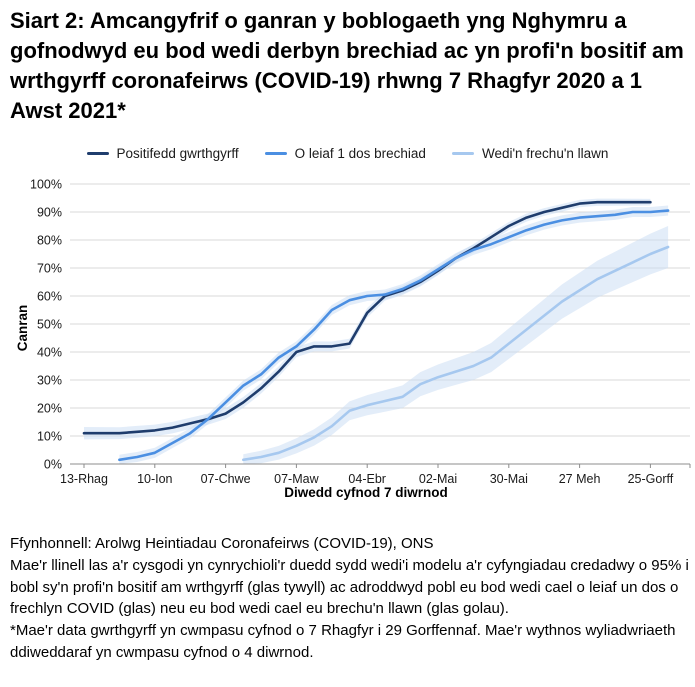 The image size is (695, 687). What do you see at coordinates (366, 492) in the screenshot?
I see `x-axis-title: Diwedd cyfnod 7 diwrnod` at bounding box center [366, 492].